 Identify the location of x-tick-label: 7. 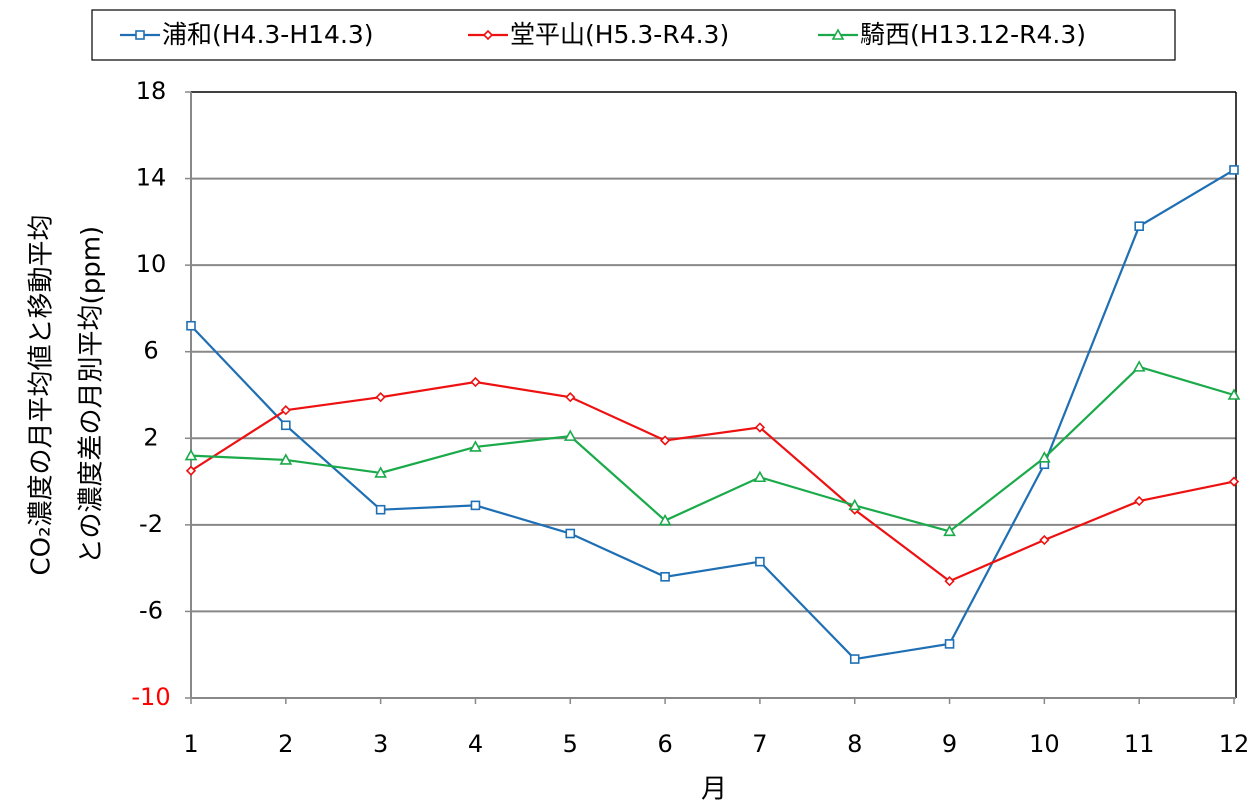
(759, 744).